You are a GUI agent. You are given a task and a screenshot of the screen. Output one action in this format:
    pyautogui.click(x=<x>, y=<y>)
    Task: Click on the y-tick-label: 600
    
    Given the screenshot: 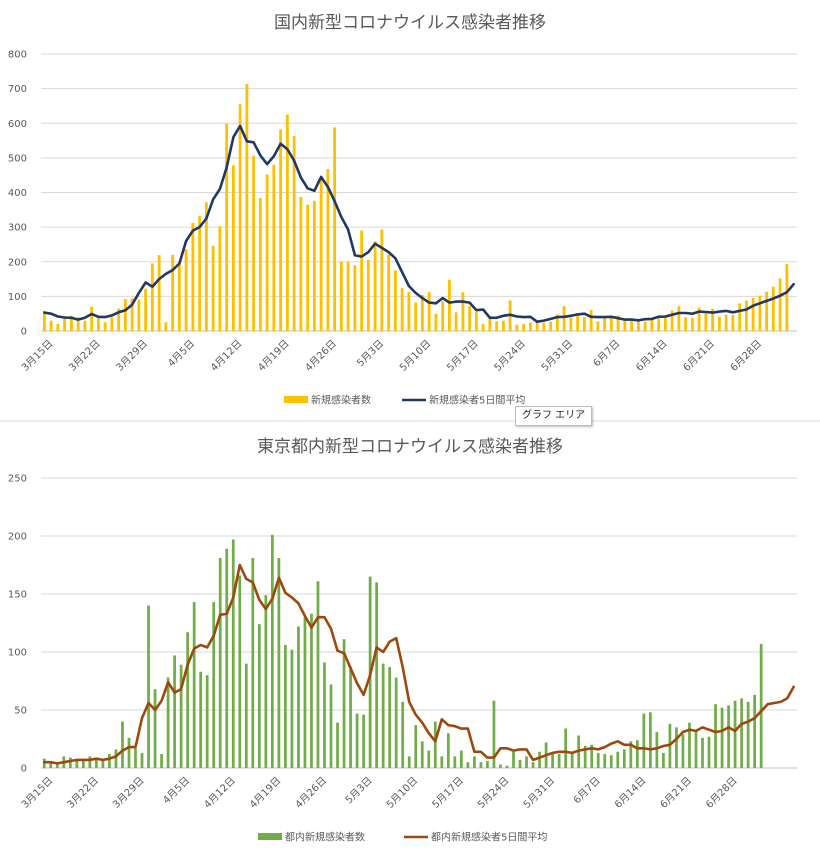 What is the action you would take?
    pyautogui.click(x=17, y=124)
    